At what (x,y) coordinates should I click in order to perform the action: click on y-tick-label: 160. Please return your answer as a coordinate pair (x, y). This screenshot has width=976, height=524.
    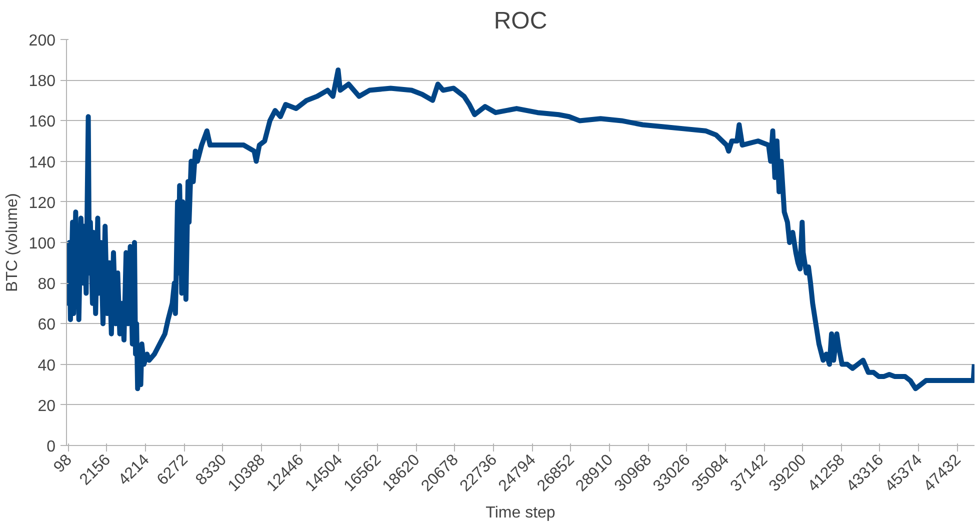
    Looking at the image, I should click on (42, 122).